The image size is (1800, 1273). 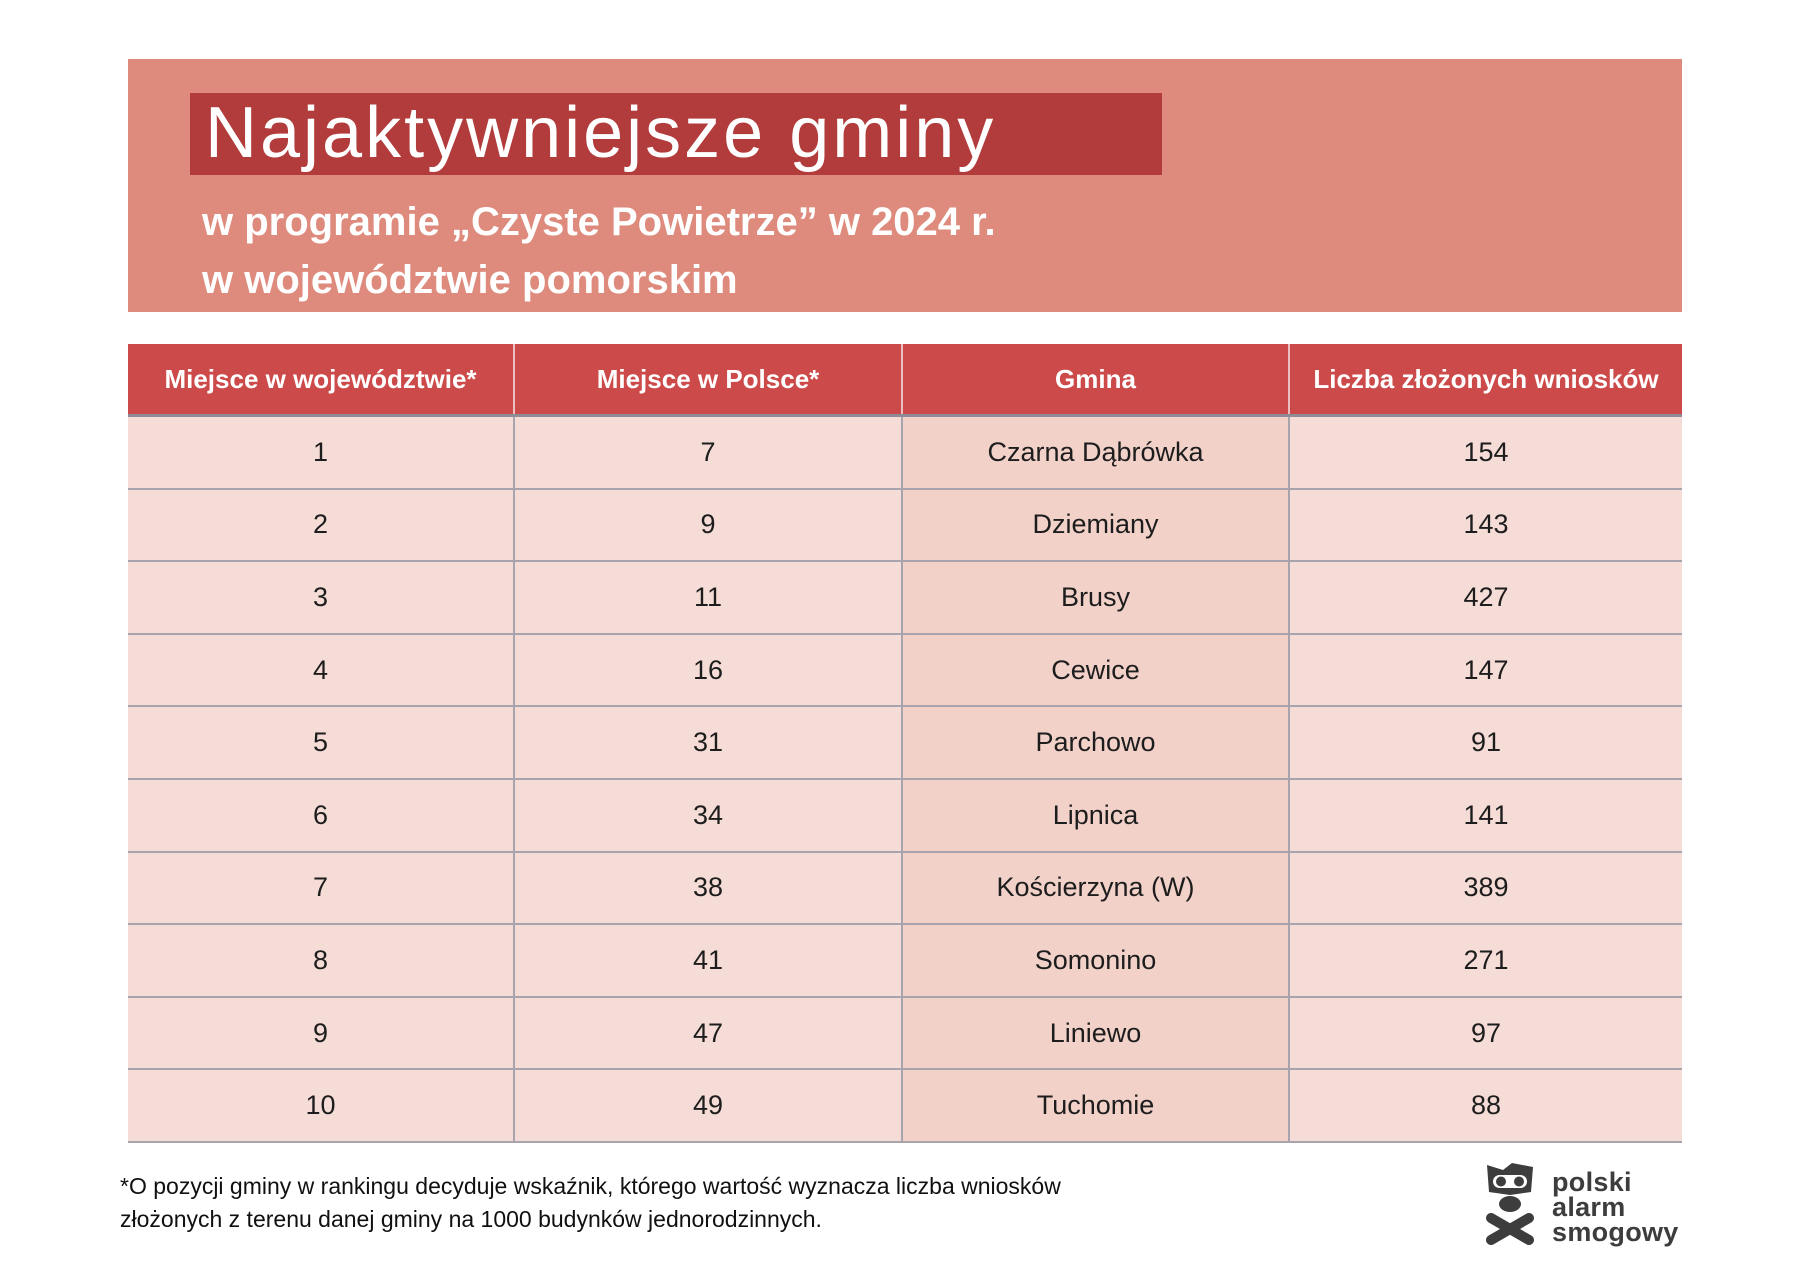 I want to click on gmina-cell: Cewice, so click(x=1096, y=670).